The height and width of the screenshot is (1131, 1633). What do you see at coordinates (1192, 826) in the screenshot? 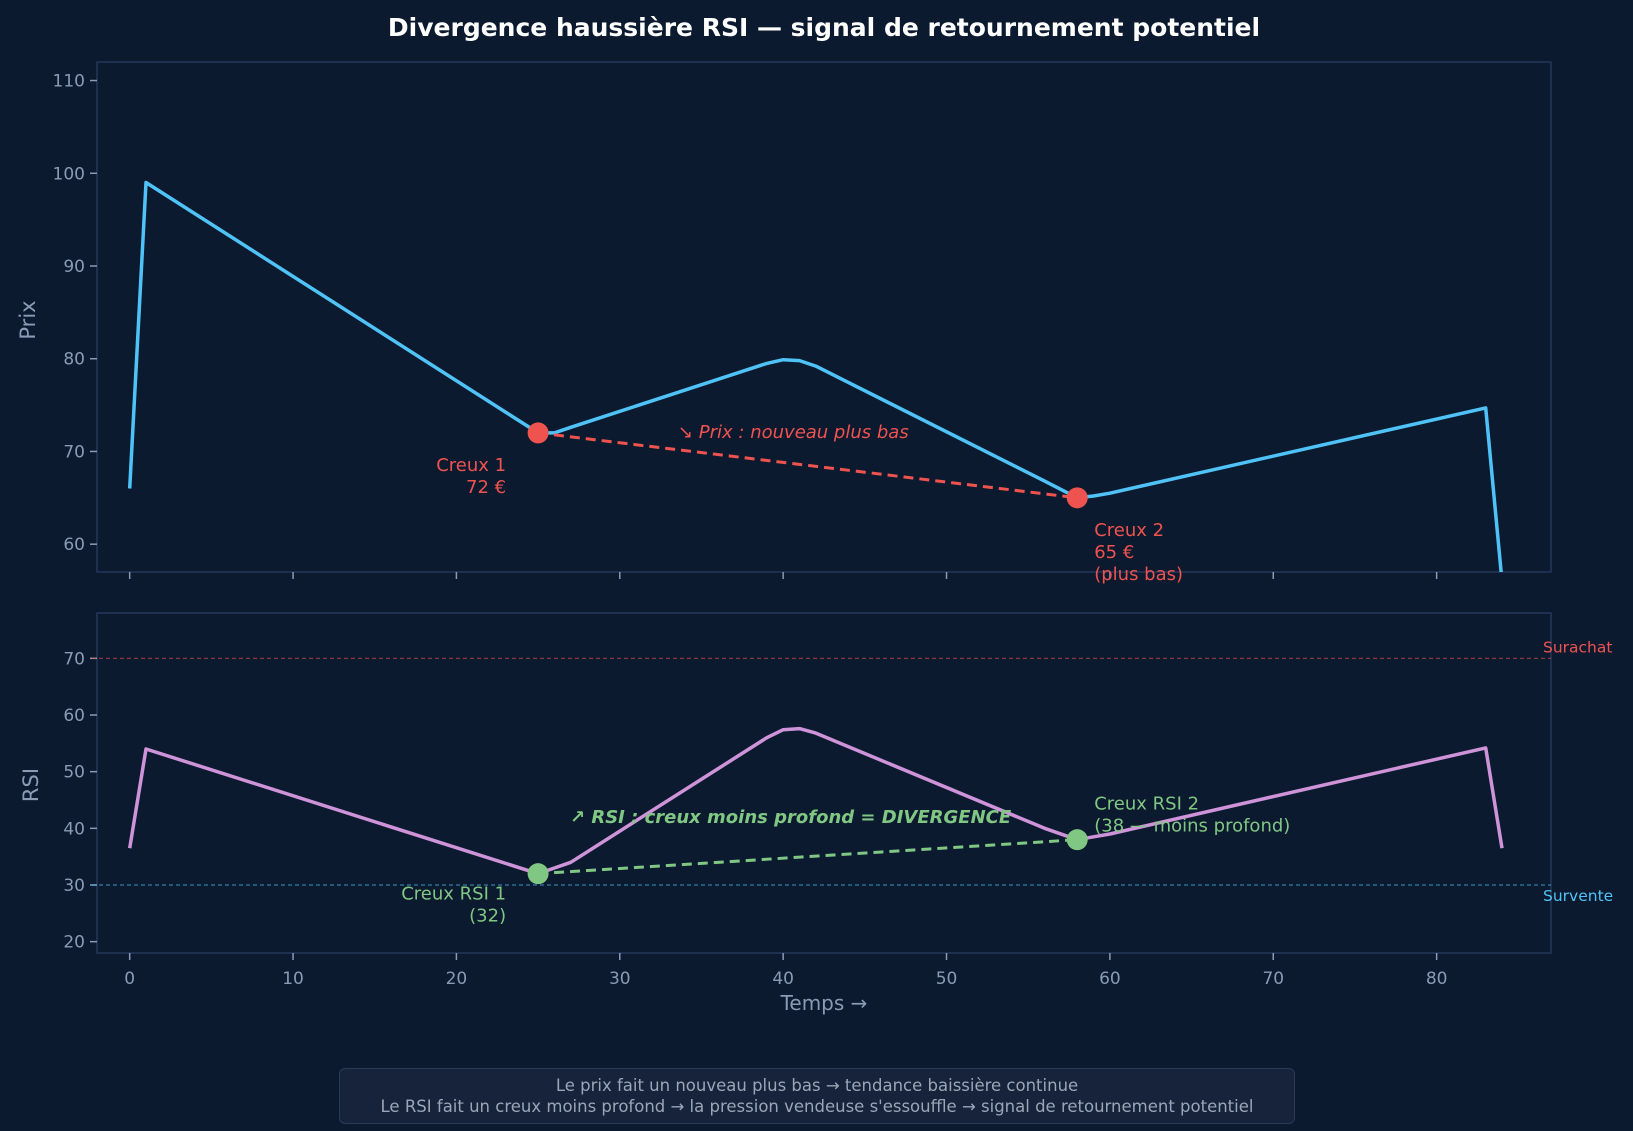
I see `rsi-trough-label-2: (38 — moins profond)` at bounding box center [1192, 826].